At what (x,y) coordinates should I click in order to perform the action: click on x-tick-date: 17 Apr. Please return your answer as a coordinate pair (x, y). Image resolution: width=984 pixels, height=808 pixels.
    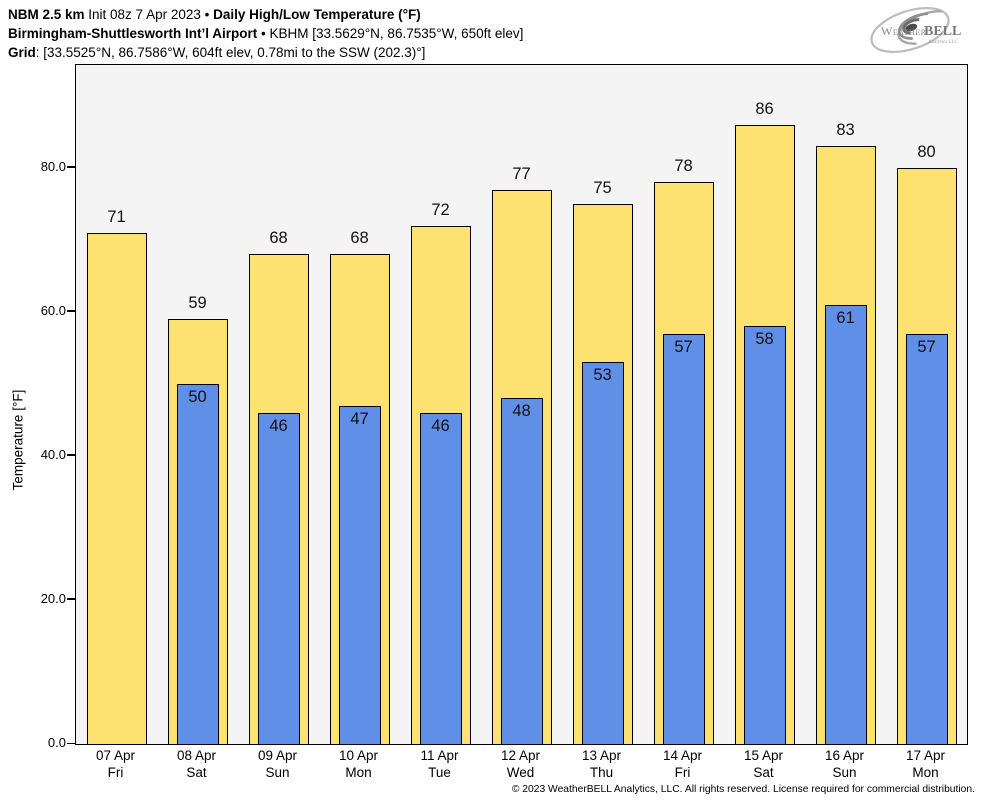
    Looking at the image, I should click on (925, 755).